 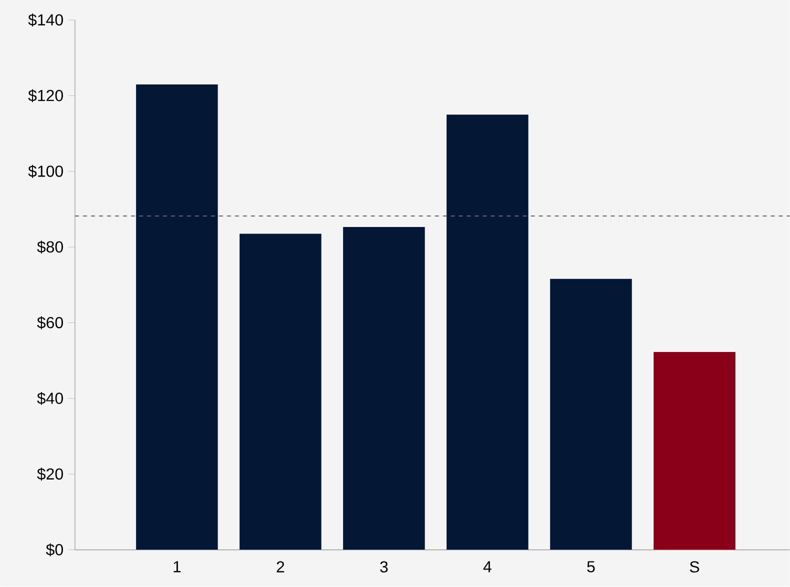 I want to click on y-tick-label: $80, so click(x=50, y=247).